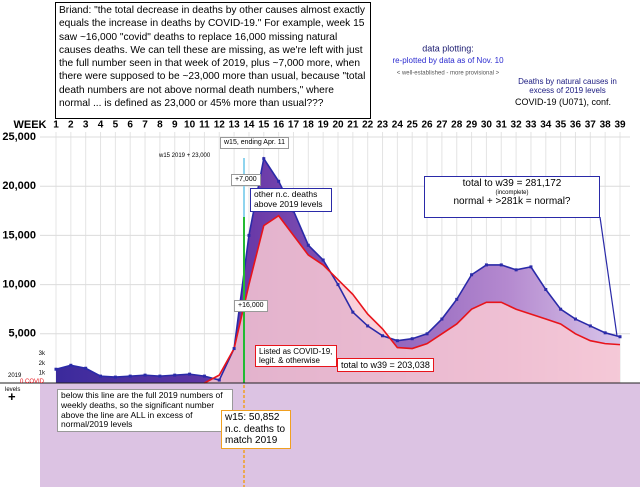  I want to click on y-tick-label: 20,000, so click(19, 186).